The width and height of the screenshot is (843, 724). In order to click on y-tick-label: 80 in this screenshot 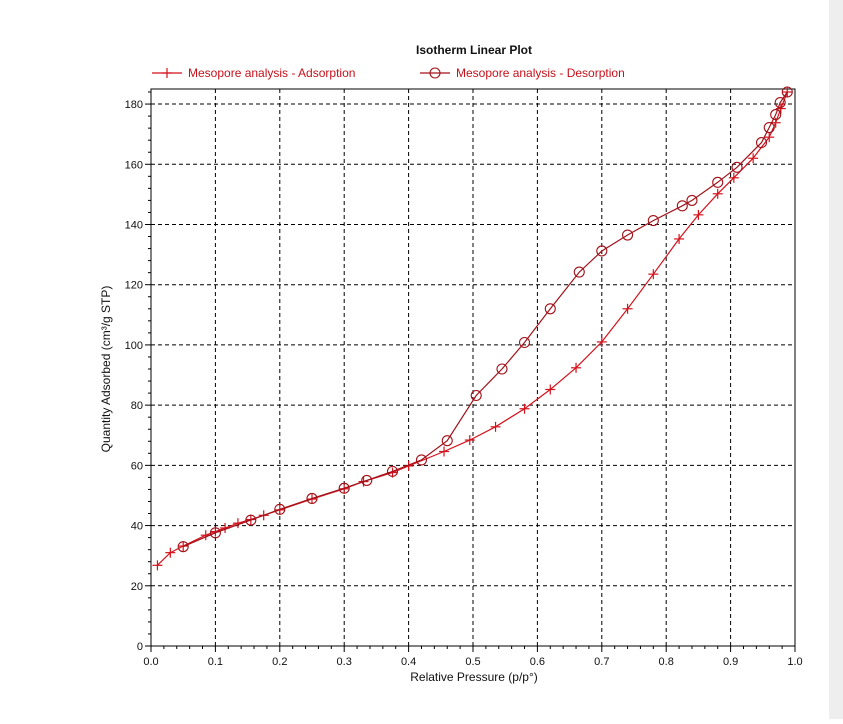, I will do `click(137, 406)`.